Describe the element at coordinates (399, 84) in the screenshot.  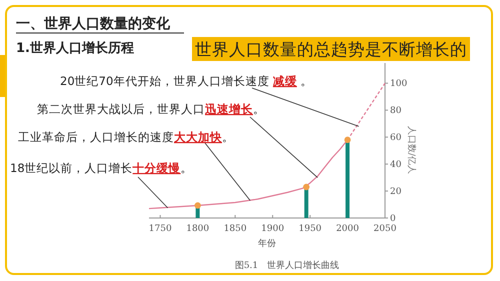
I see `y-tick-label: 100` at that location.